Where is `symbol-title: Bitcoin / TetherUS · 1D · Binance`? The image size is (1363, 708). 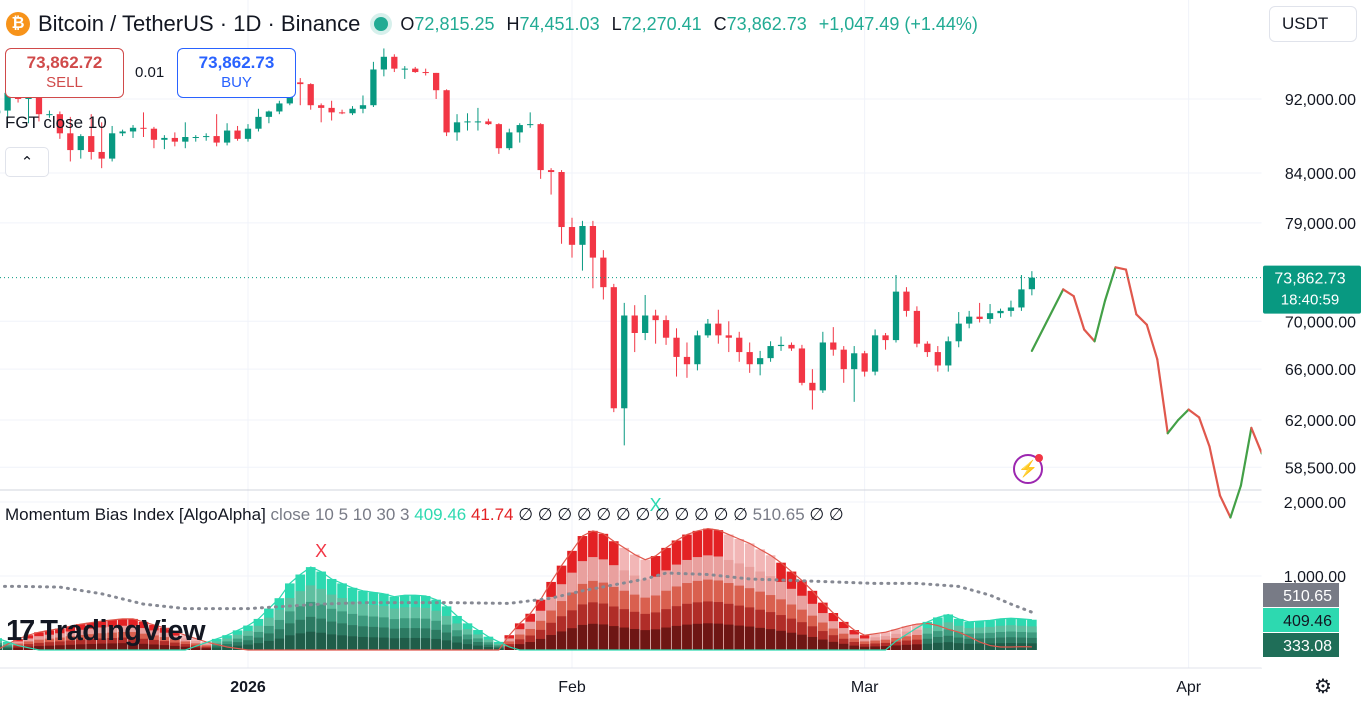 symbol-title: Bitcoin / TetherUS · 1D · Binance is located at coordinates (199, 23).